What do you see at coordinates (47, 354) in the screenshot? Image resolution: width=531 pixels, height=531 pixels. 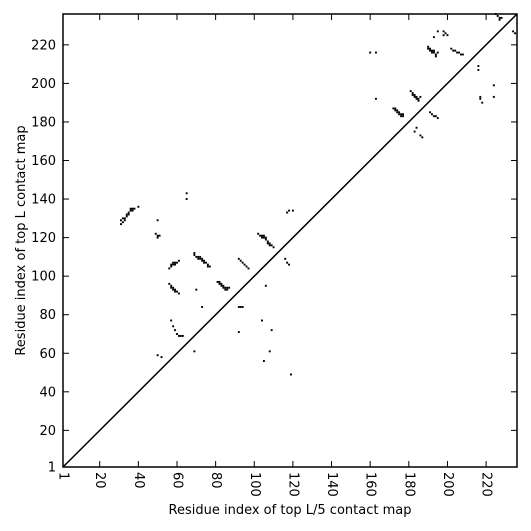 I see `y-tick-label: 60` at bounding box center [47, 354].